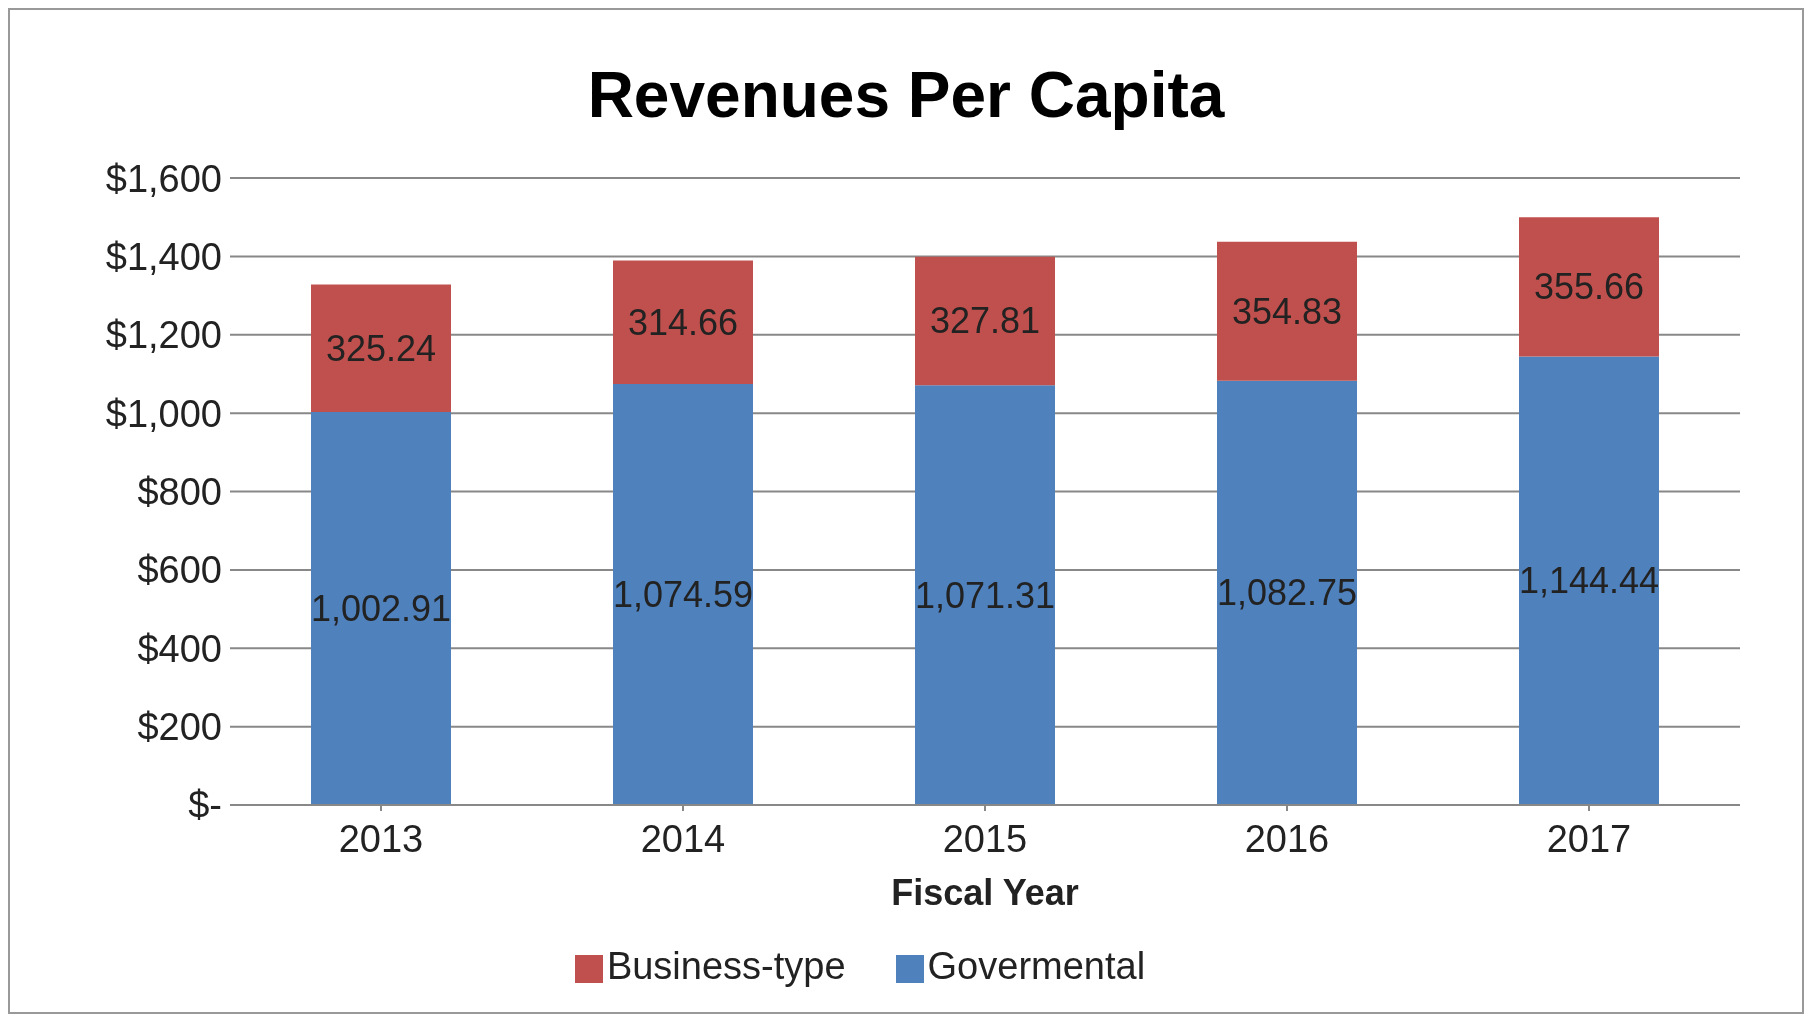  What do you see at coordinates (163, 256) in the screenshot?
I see `y-tick-label: $1,400` at bounding box center [163, 256].